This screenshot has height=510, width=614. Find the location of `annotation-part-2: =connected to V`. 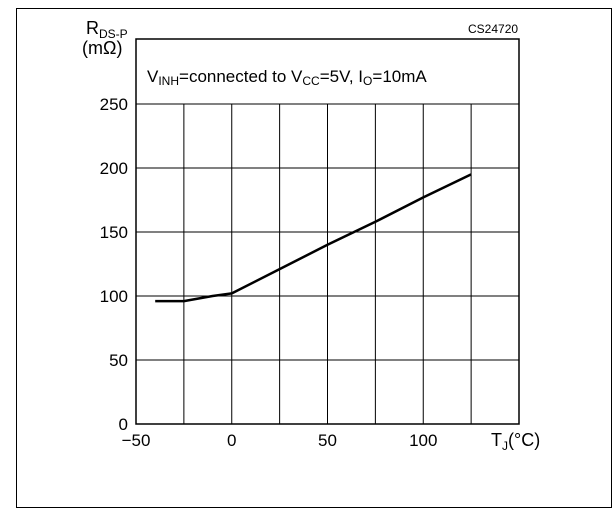

annotation-part-2: =connected to V is located at coordinates (241, 76).